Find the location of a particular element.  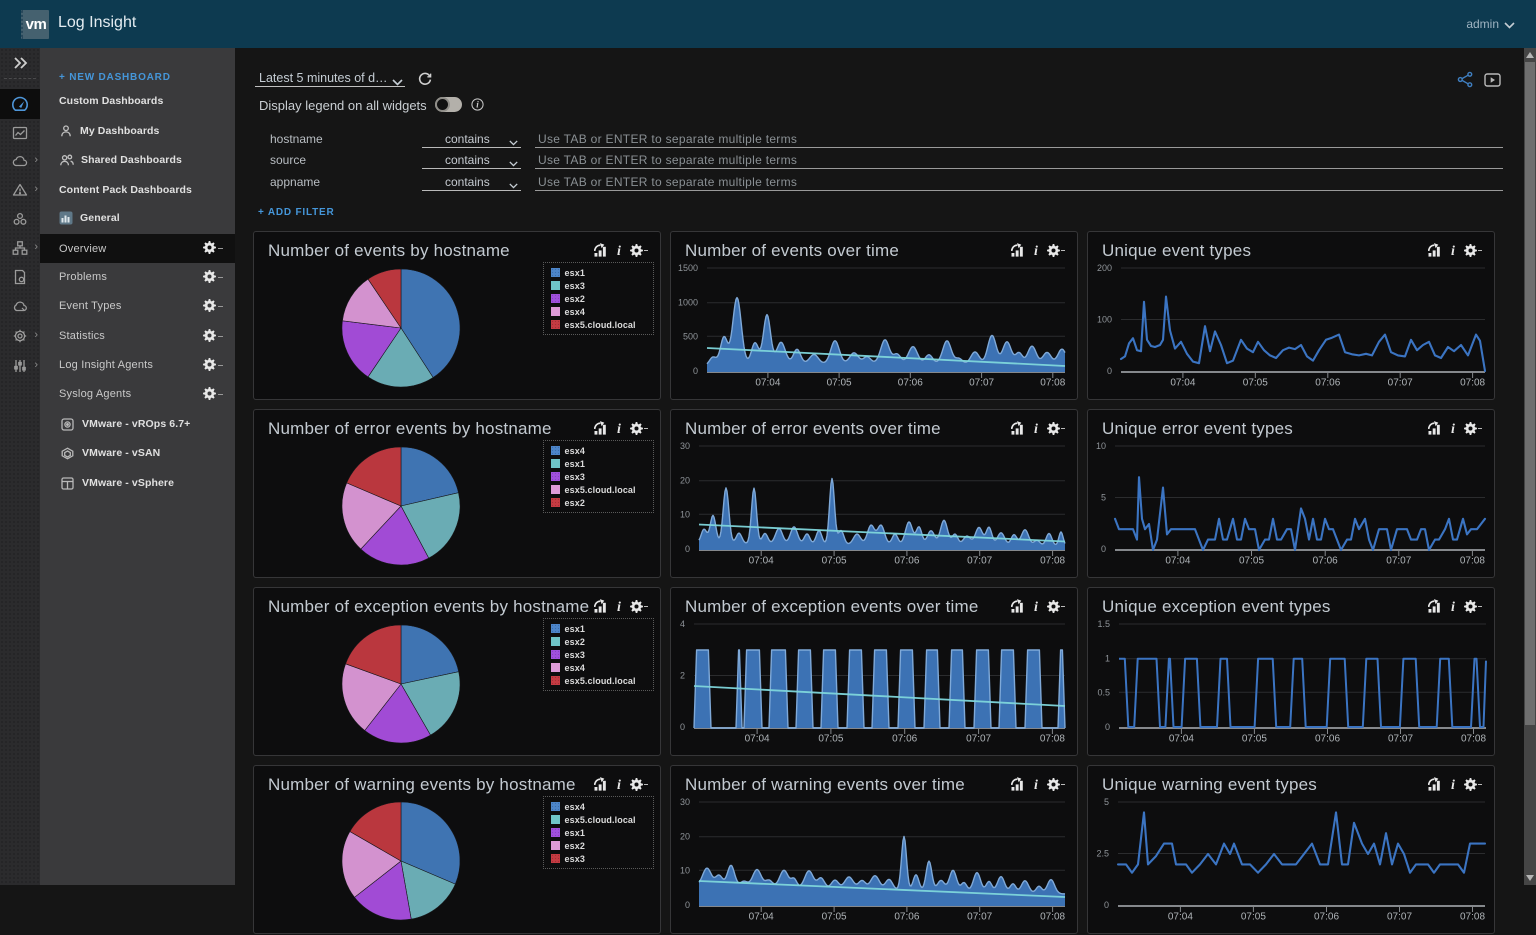

svg-text: 2 is located at coordinates (682, 676).